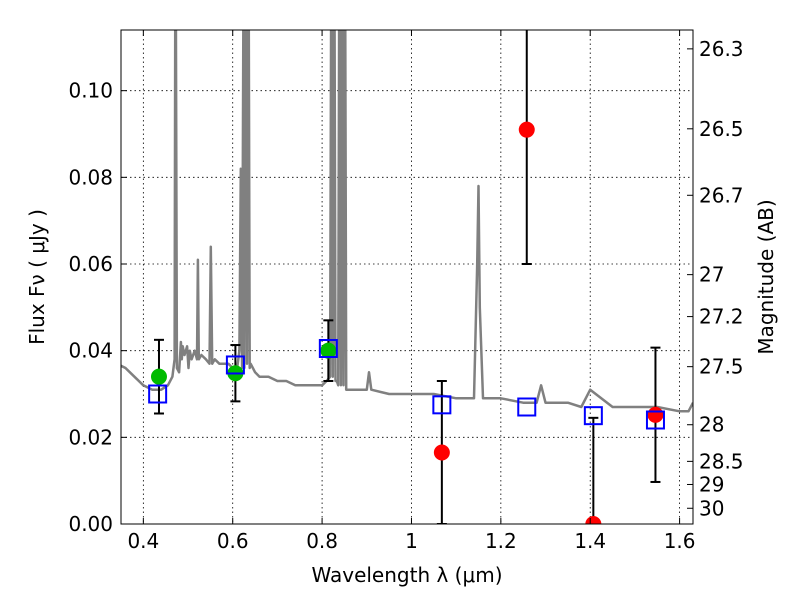 This screenshot has width=800, height=600. Describe the element at coordinates (721, 461) in the screenshot. I see `magnitude-tick-label: 28.5` at that location.